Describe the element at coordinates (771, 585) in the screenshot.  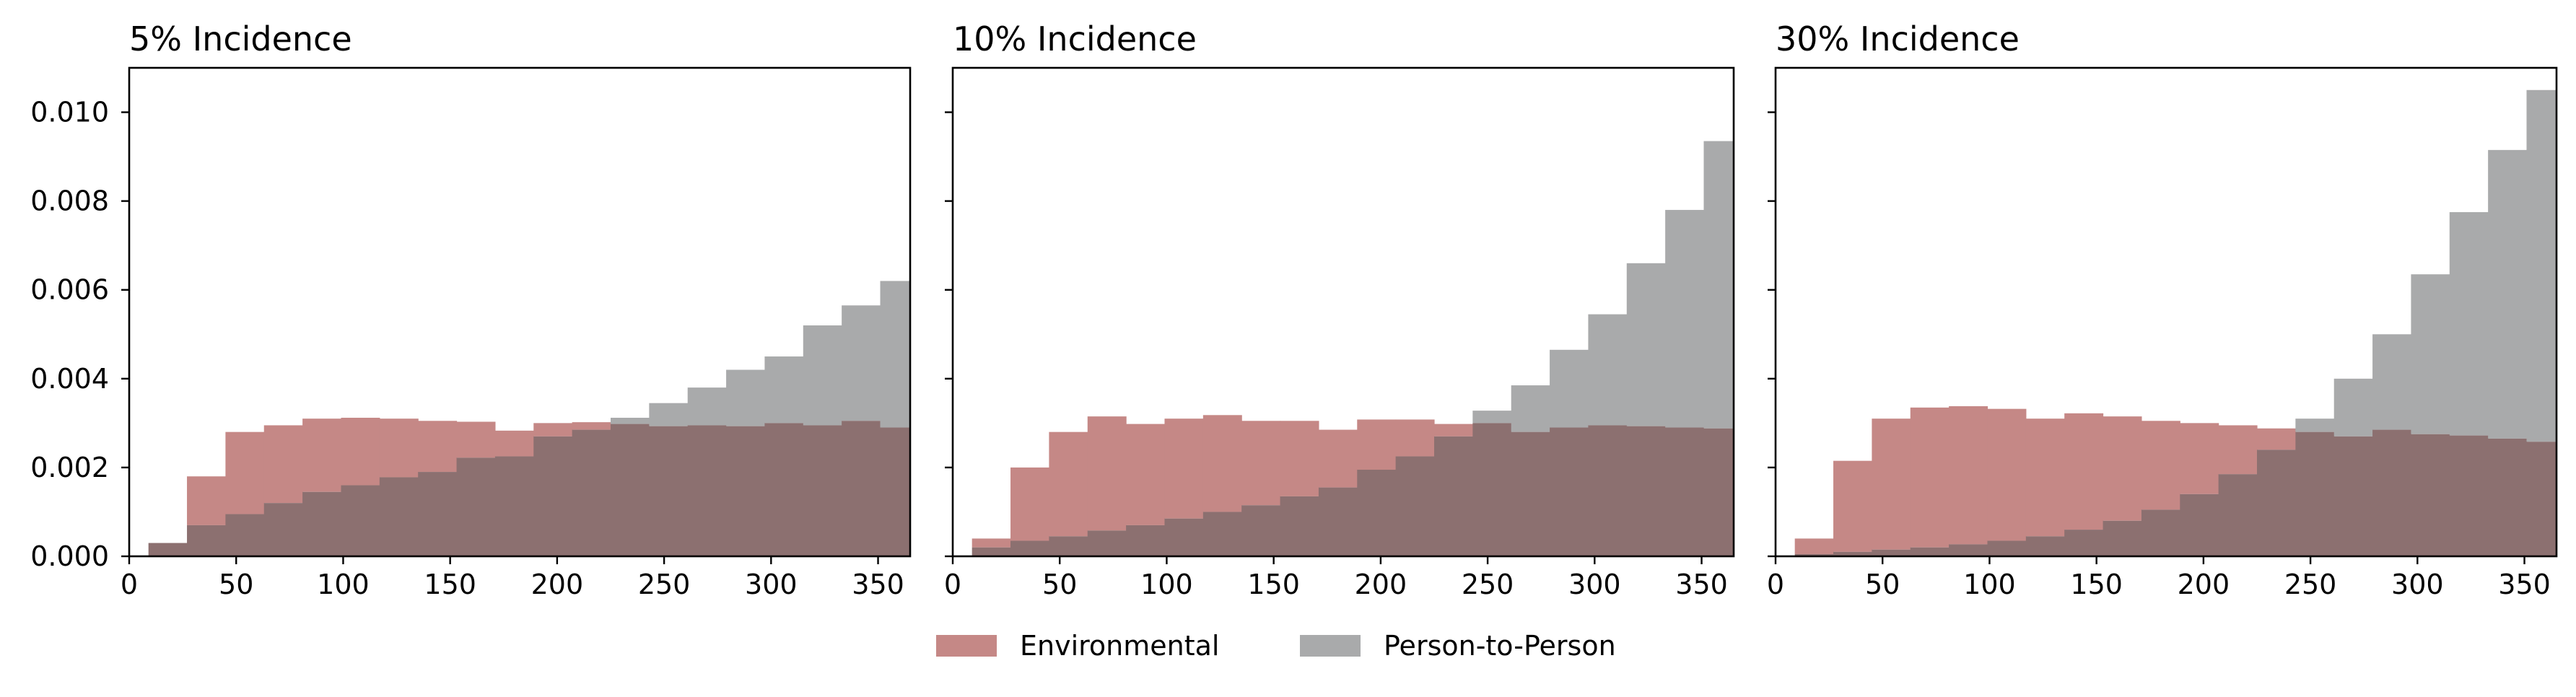
I see `x-tick-label: 300` at that location.